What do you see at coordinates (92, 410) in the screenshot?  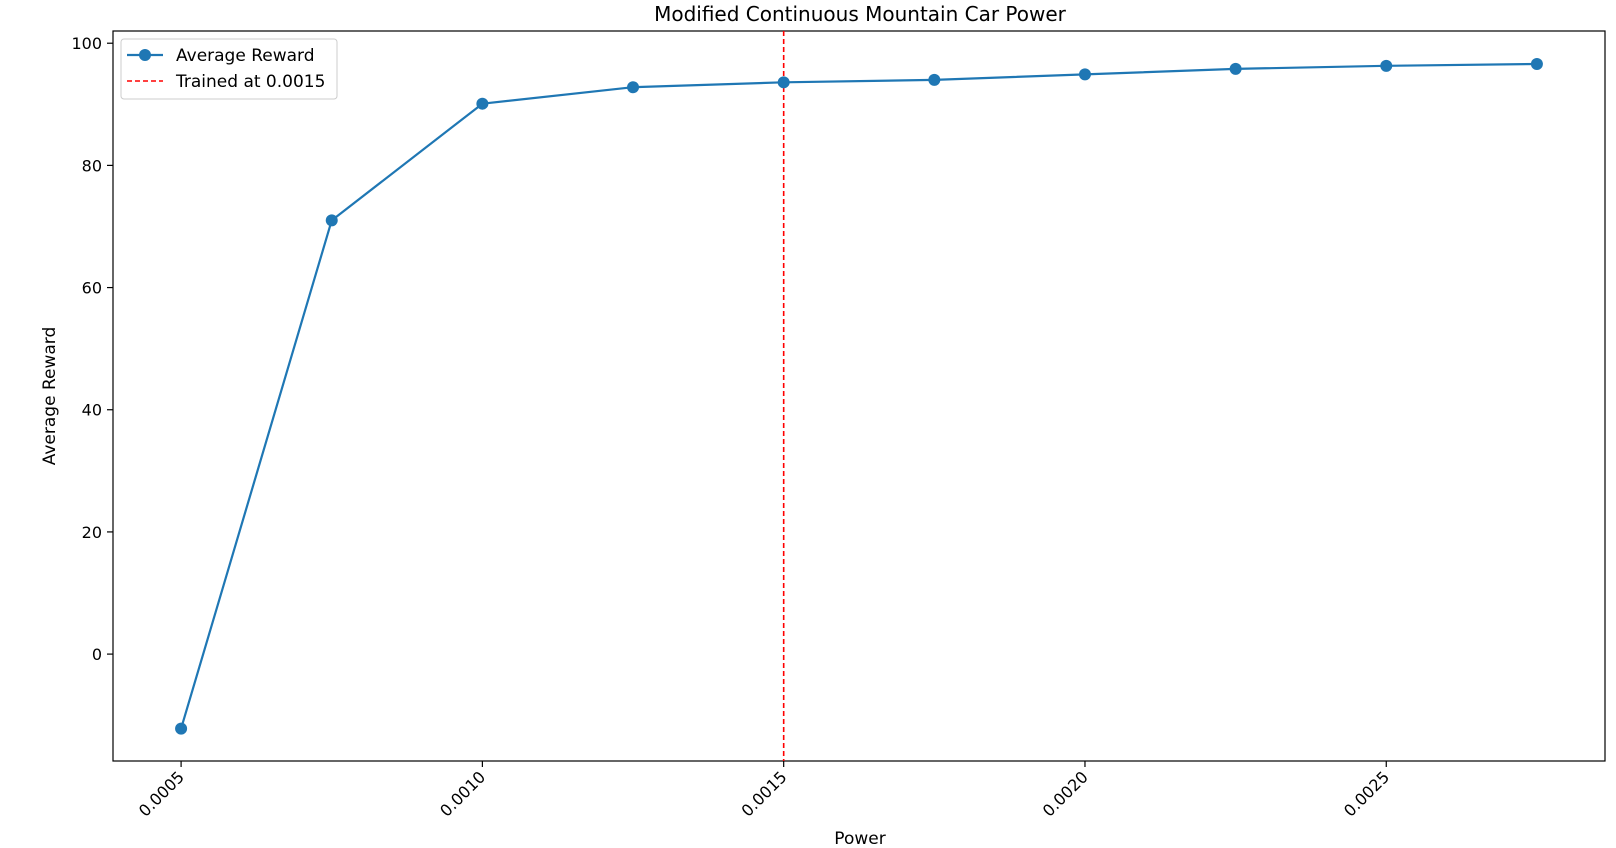 I see `y-tick-label: 40` at bounding box center [92, 410].